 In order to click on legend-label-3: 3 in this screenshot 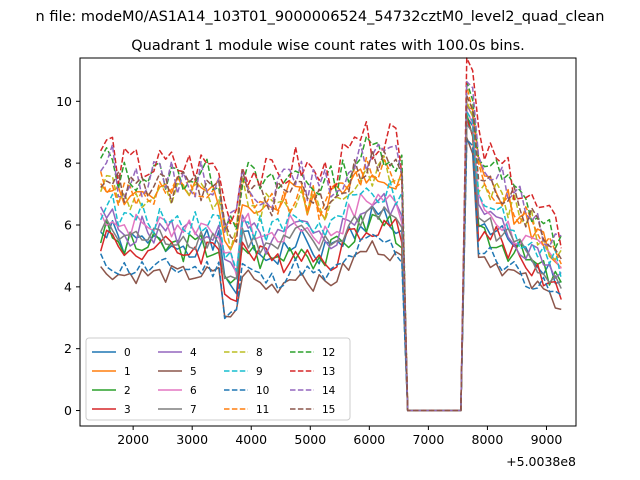, I will do `click(127, 410)`.